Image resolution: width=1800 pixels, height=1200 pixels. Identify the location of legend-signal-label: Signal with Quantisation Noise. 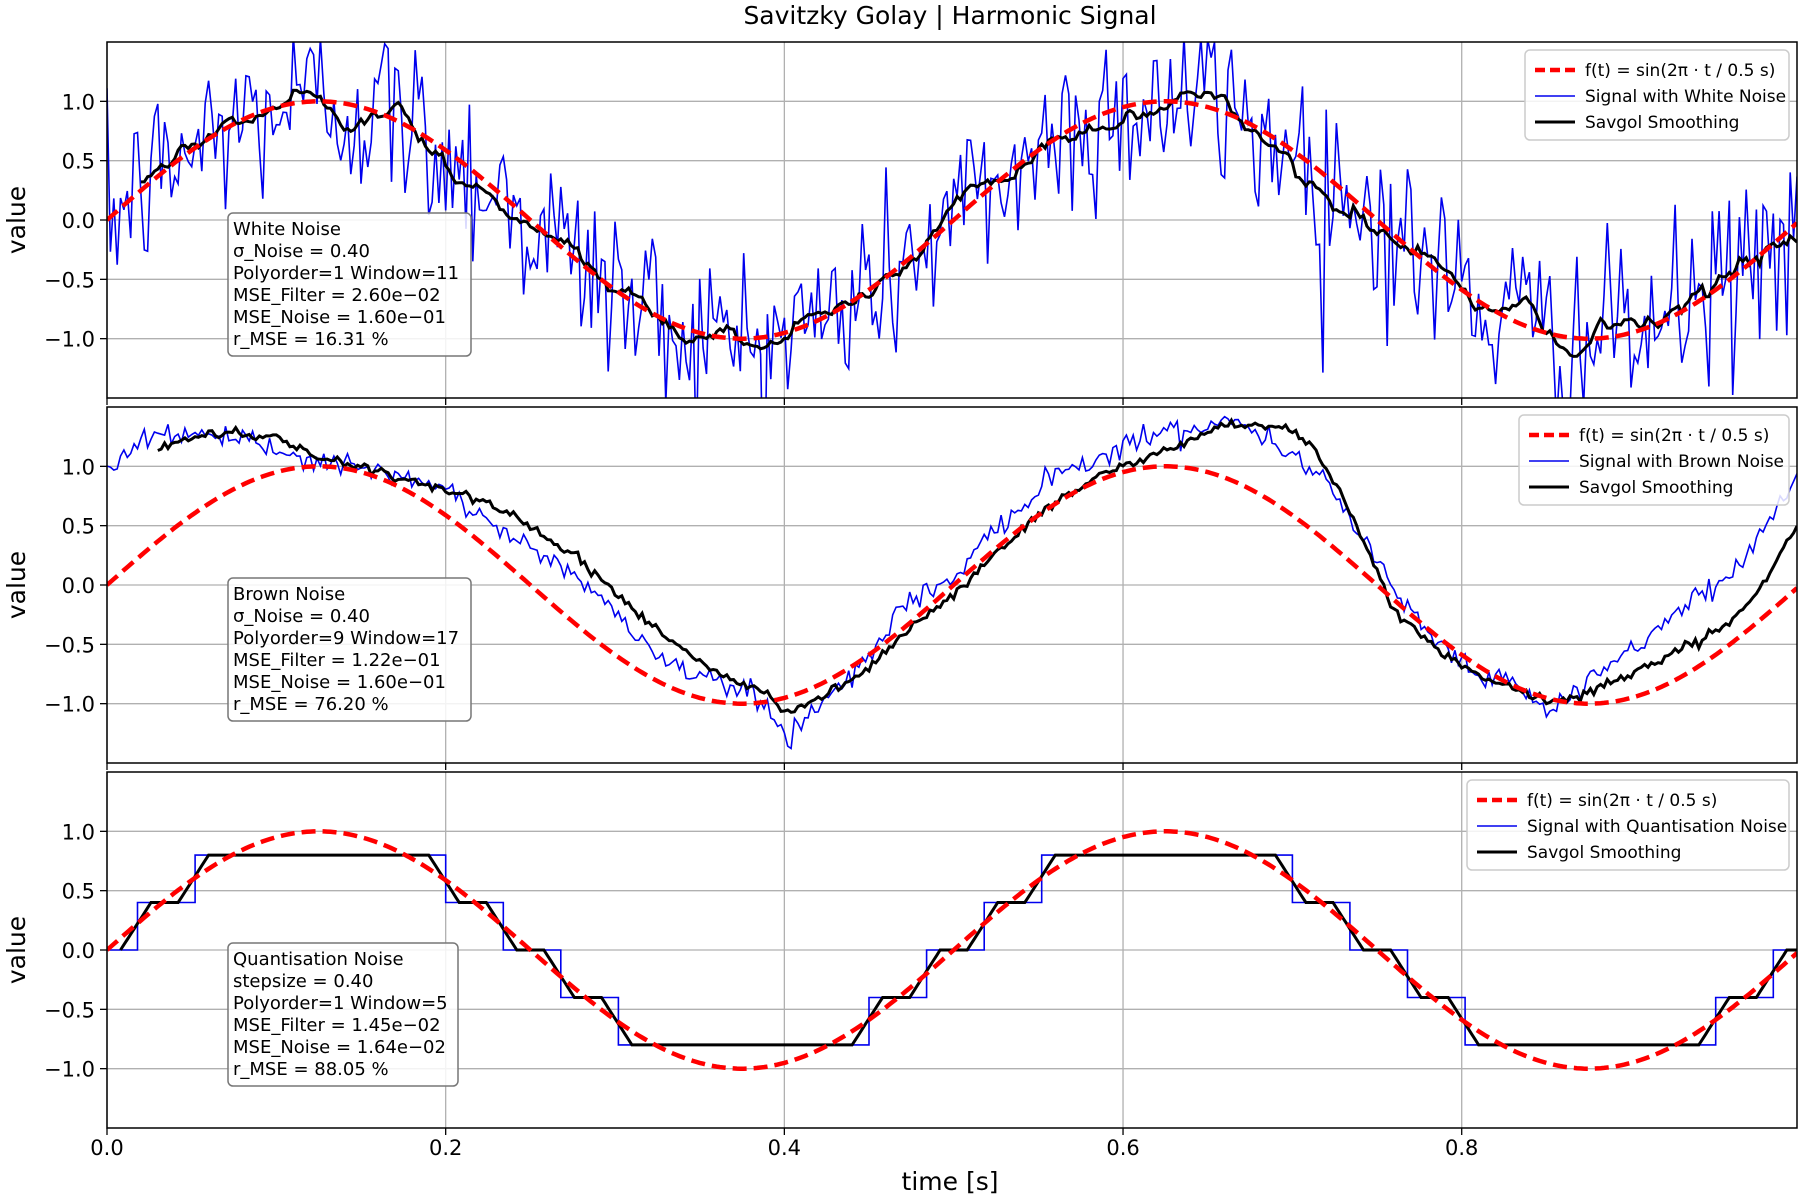
(1657, 827).